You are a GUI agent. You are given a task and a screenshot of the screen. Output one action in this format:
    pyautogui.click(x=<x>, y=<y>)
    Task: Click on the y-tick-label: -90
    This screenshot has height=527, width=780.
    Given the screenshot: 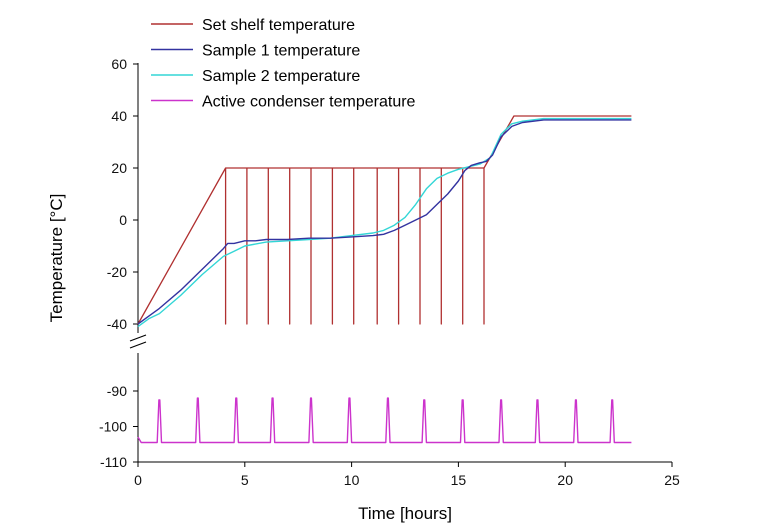 What is the action you would take?
    pyautogui.click(x=117, y=391)
    